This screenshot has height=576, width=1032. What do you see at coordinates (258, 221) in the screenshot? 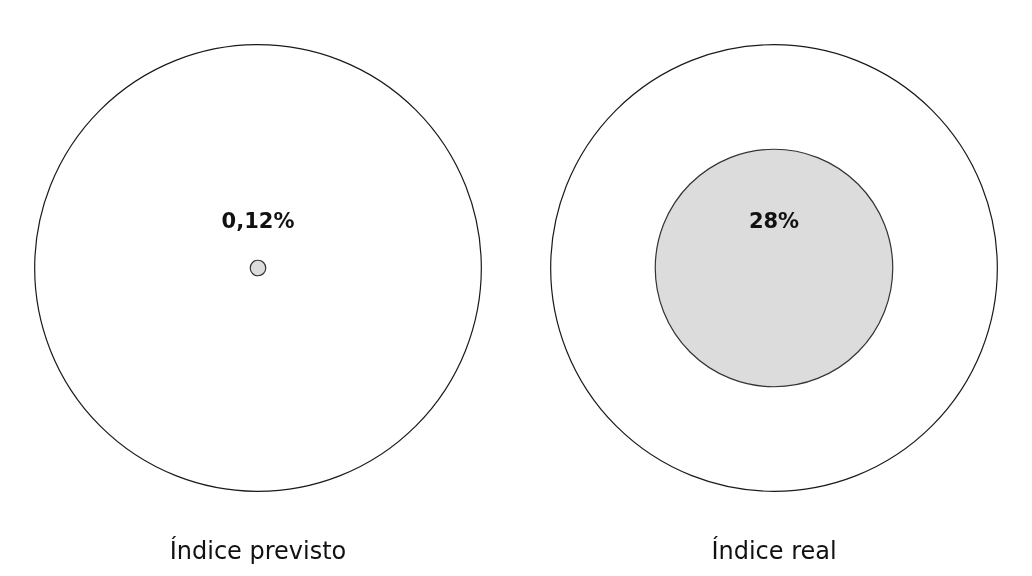
I see `data-label: 0,12%` at bounding box center [258, 221].